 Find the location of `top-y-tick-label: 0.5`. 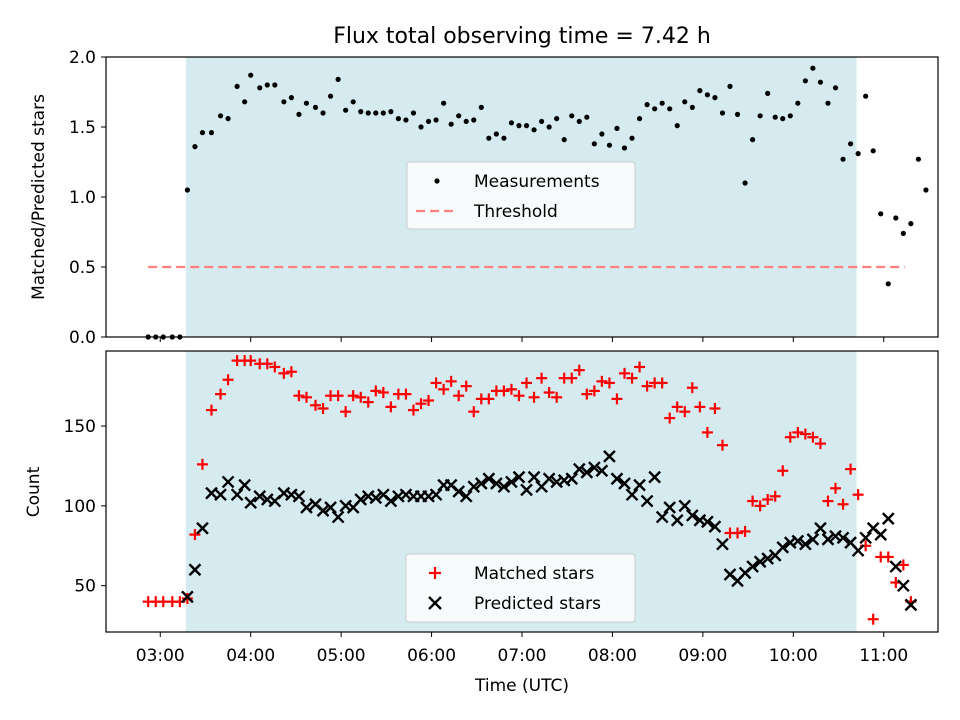

top-y-tick-label: 0.5 is located at coordinates (82, 268).